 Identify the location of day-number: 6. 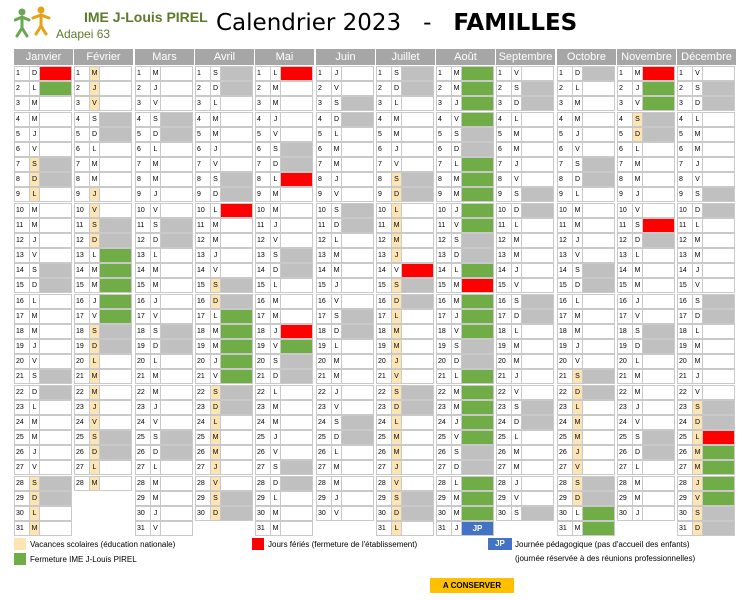
(384, 149).